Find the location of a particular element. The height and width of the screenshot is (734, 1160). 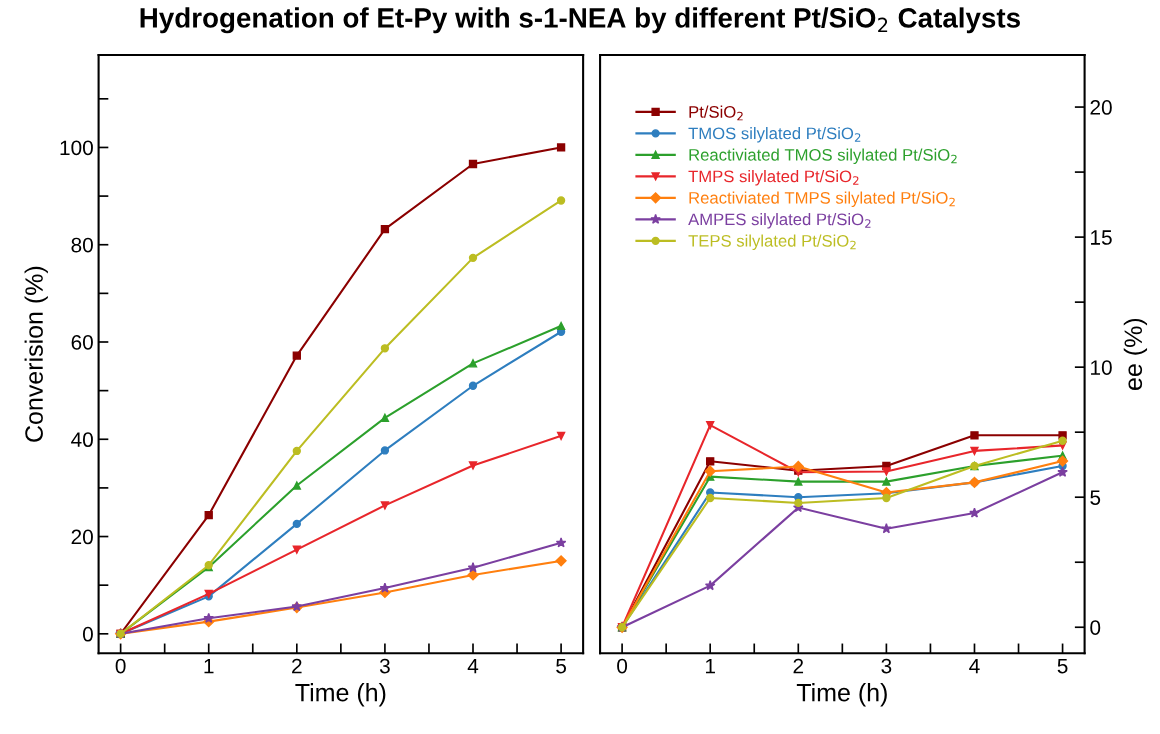

chart-title: Hydrogenation of Et-Py with s-1-NEA by different Pt/SiO$_{2}$ Catalysts is located at coordinates (580, 20).